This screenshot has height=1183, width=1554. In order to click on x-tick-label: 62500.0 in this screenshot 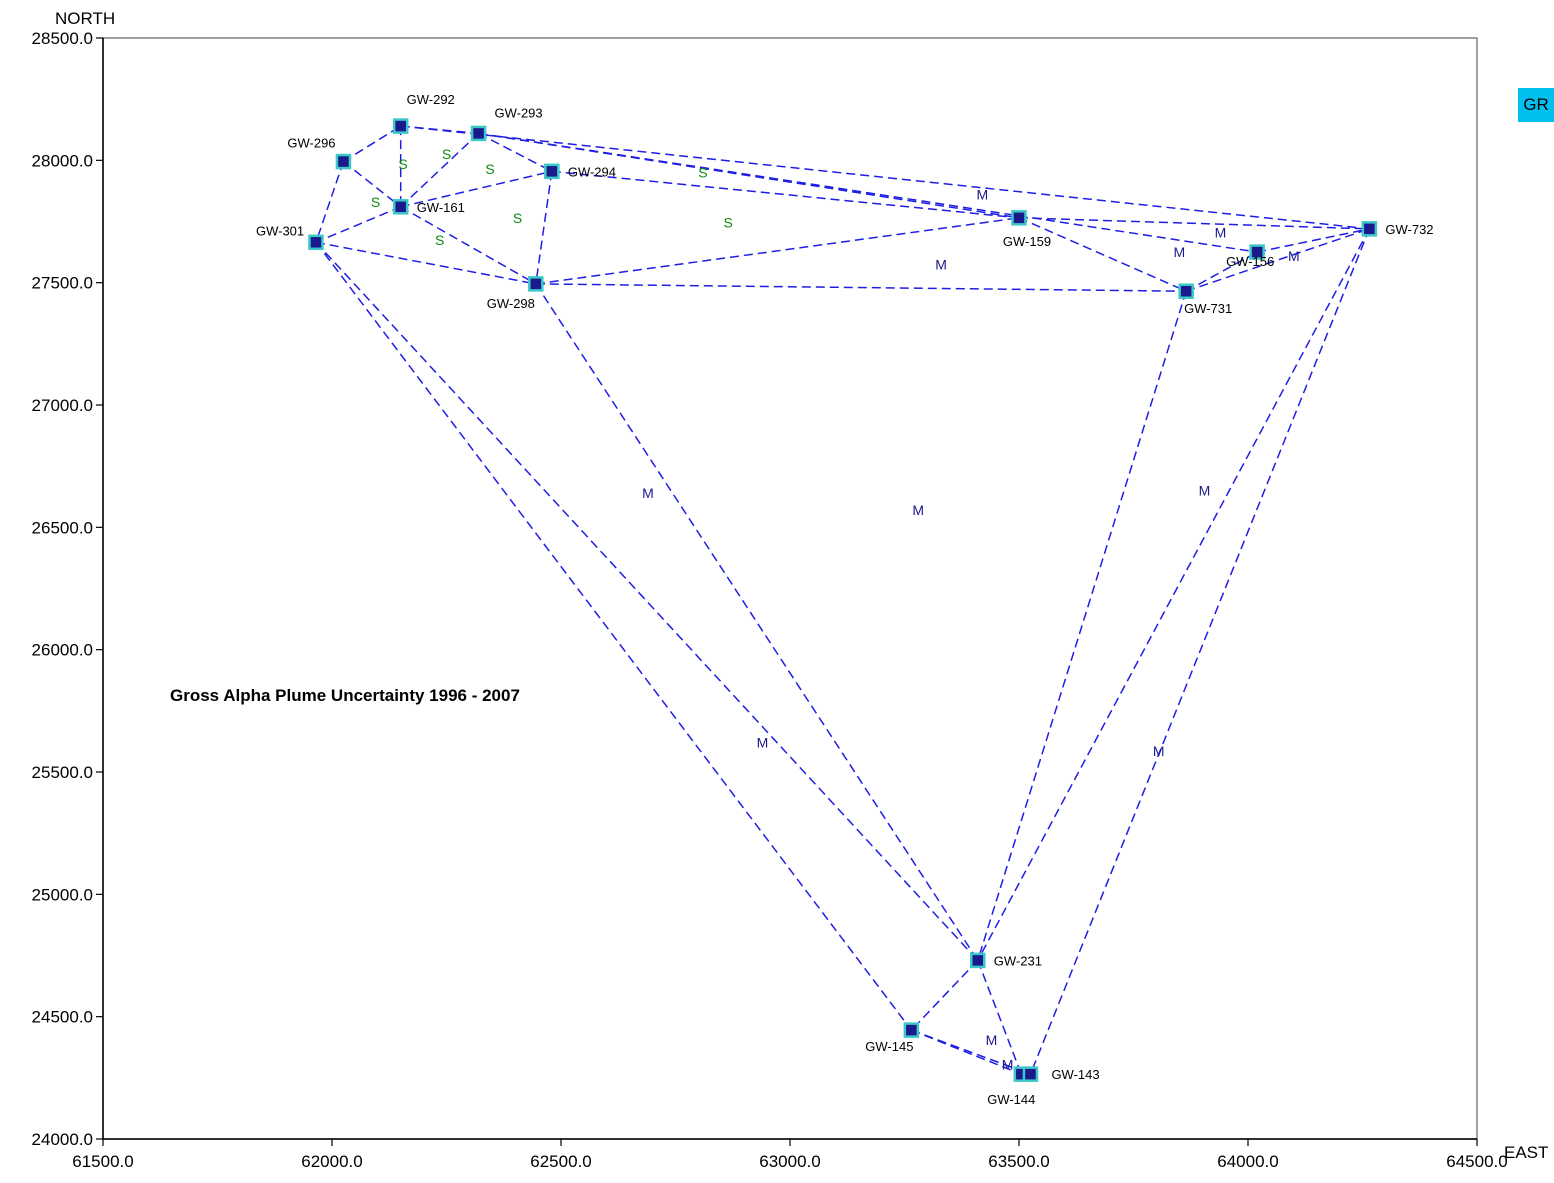, I will do `click(560, 1161)`.